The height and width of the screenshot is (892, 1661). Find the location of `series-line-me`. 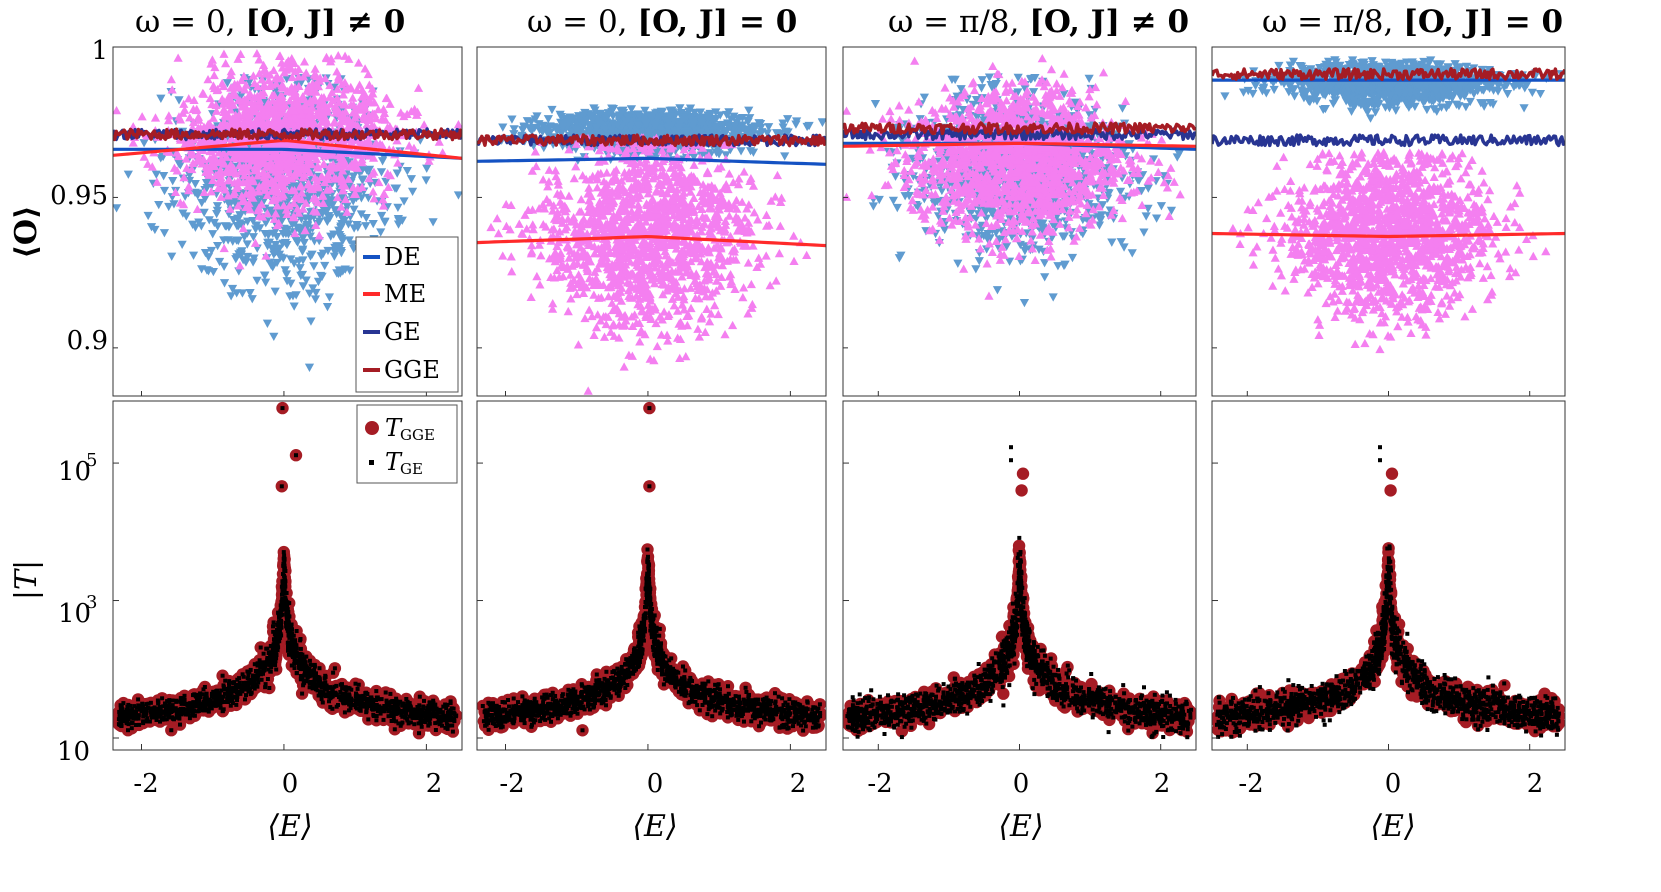

series-line-me is located at coordinates (651, 241).